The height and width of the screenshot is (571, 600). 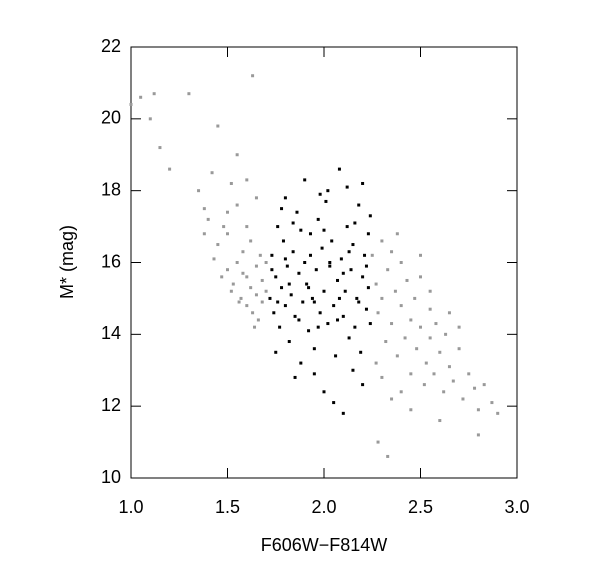 What do you see at coordinates (111, 405) in the screenshot?
I see `y-tick-label: 12` at bounding box center [111, 405].